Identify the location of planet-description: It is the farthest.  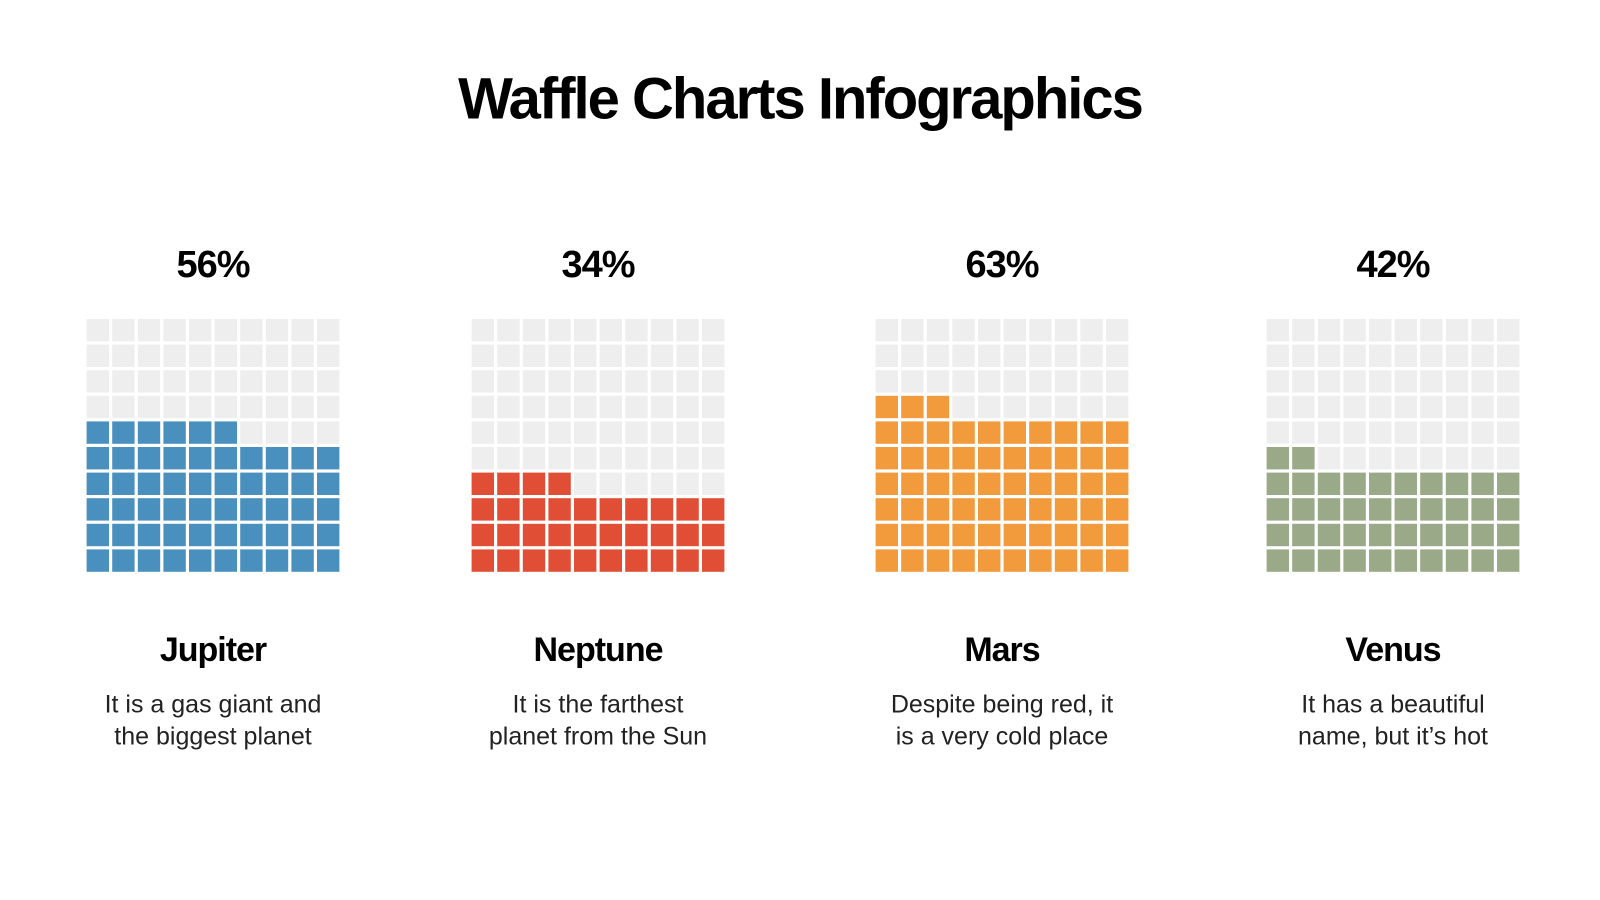
(598, 705).